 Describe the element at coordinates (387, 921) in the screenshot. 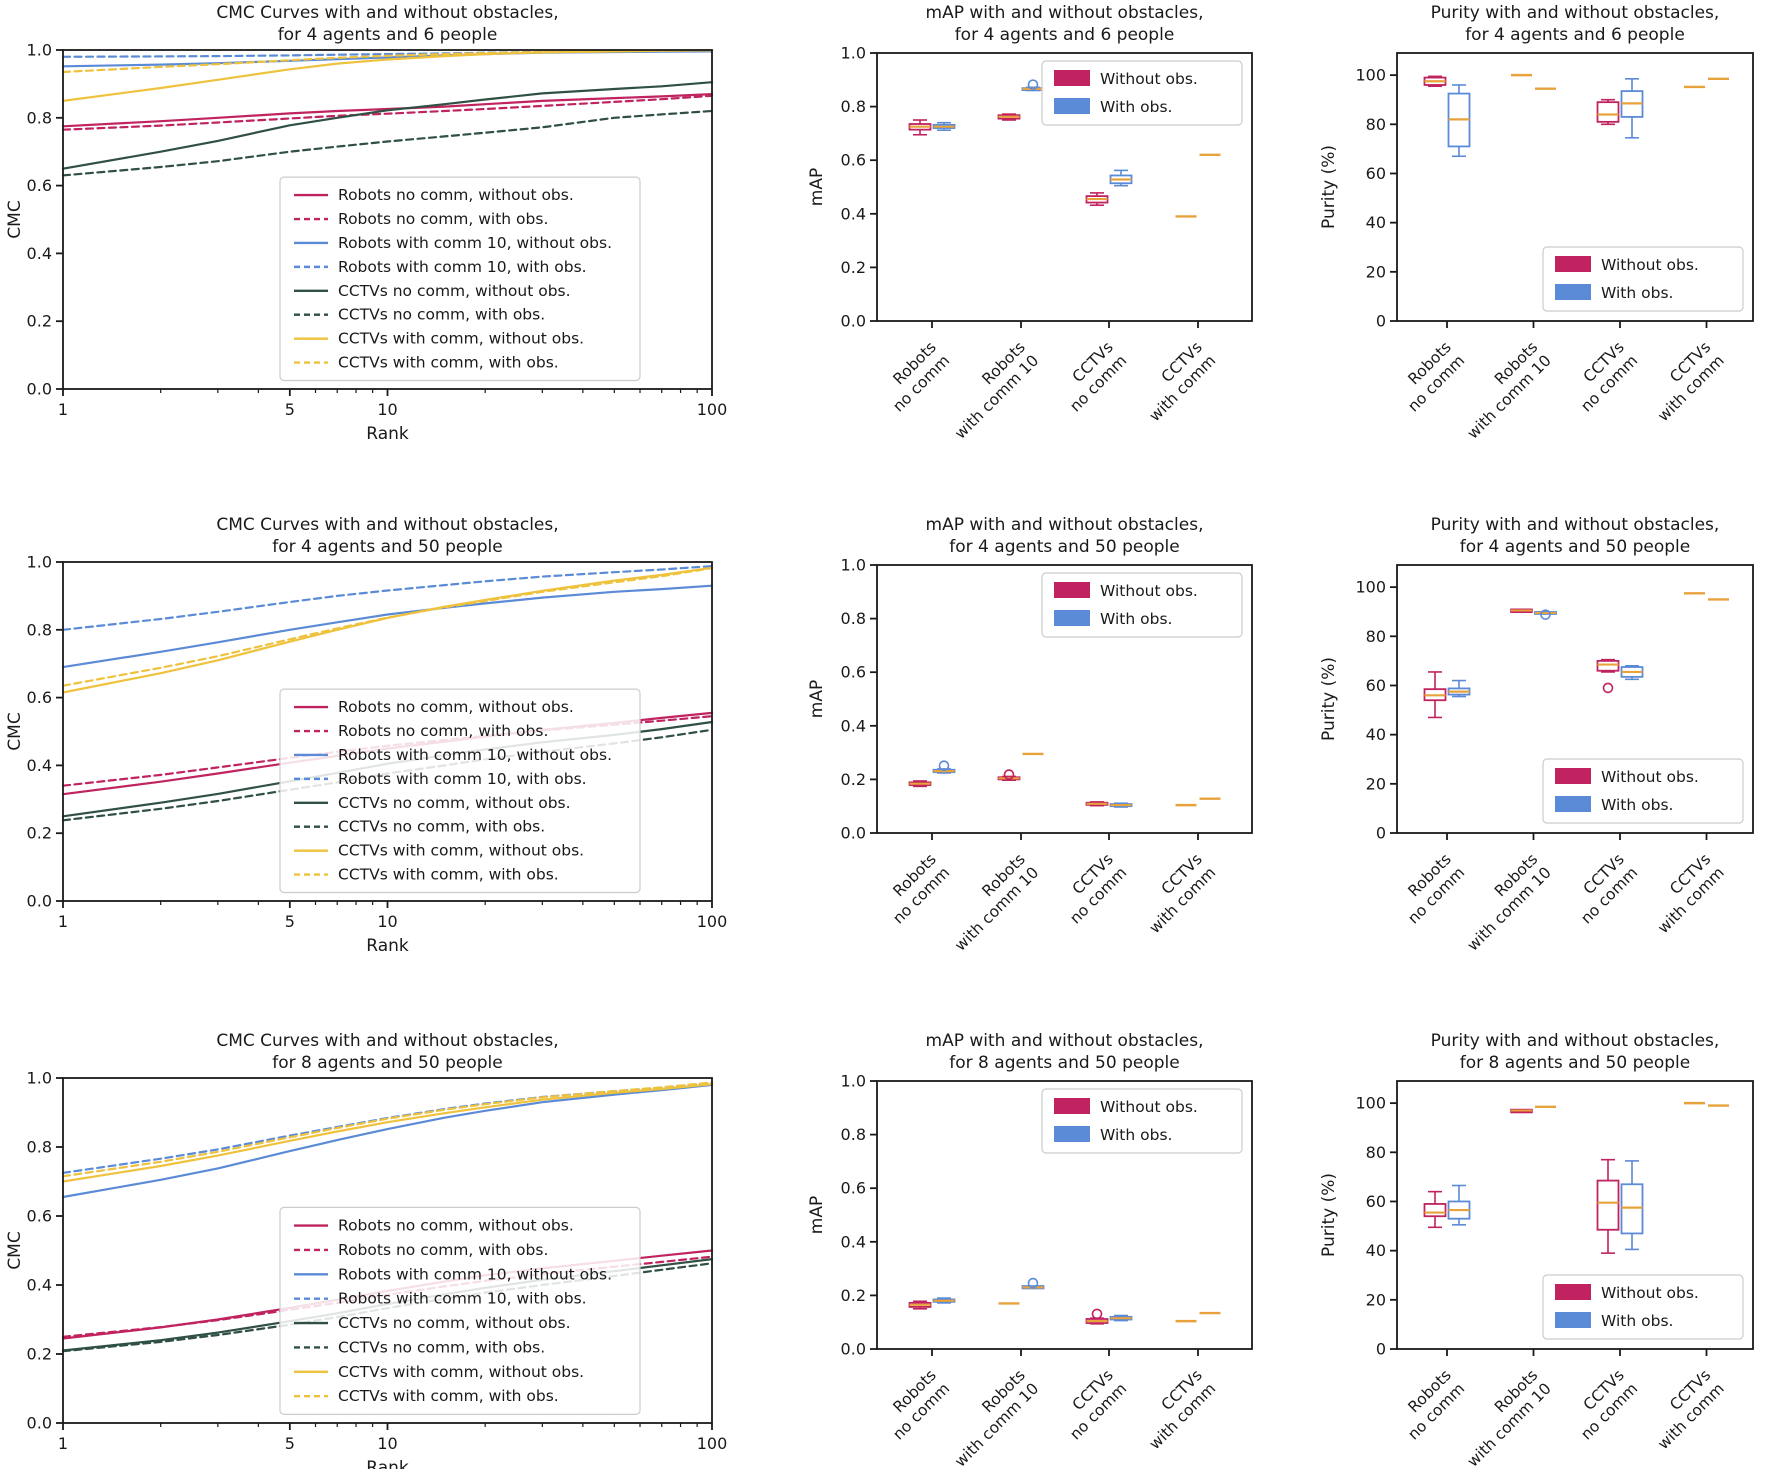

I see `x-tick-label: 10` at that location.